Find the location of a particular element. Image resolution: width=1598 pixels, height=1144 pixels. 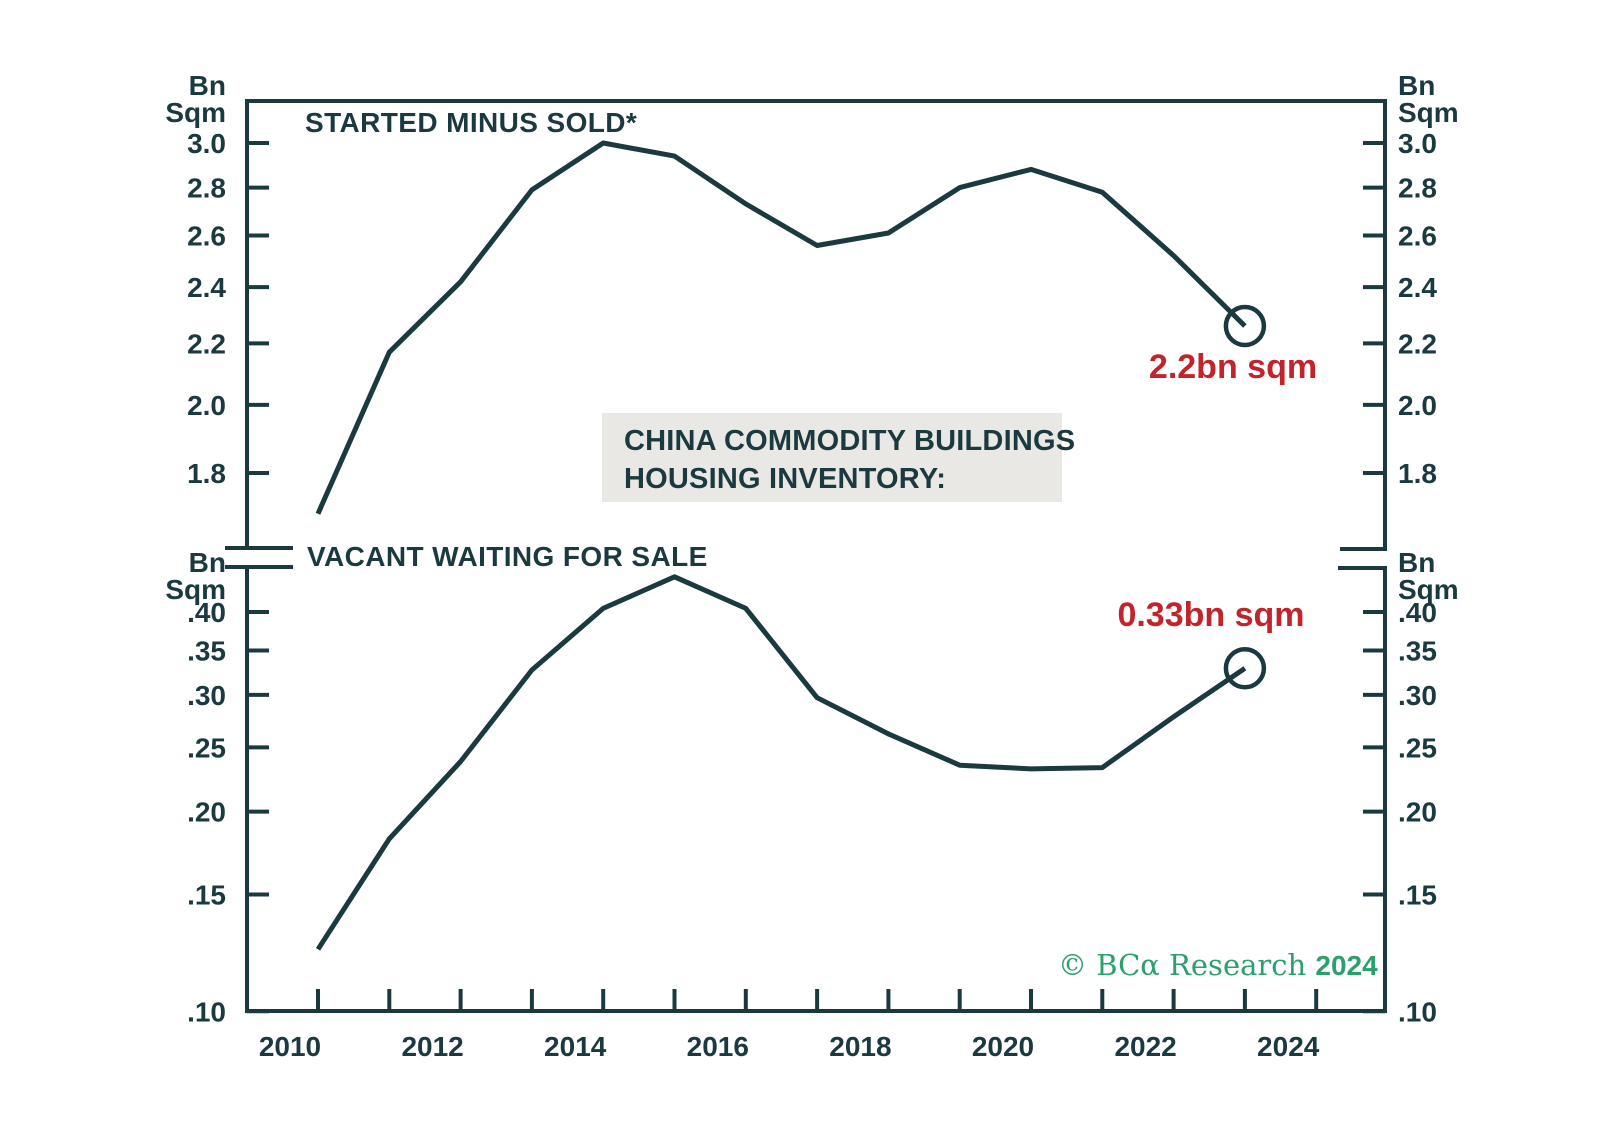

x-tick-label: 2010 is located at coordinates (290, 1046).